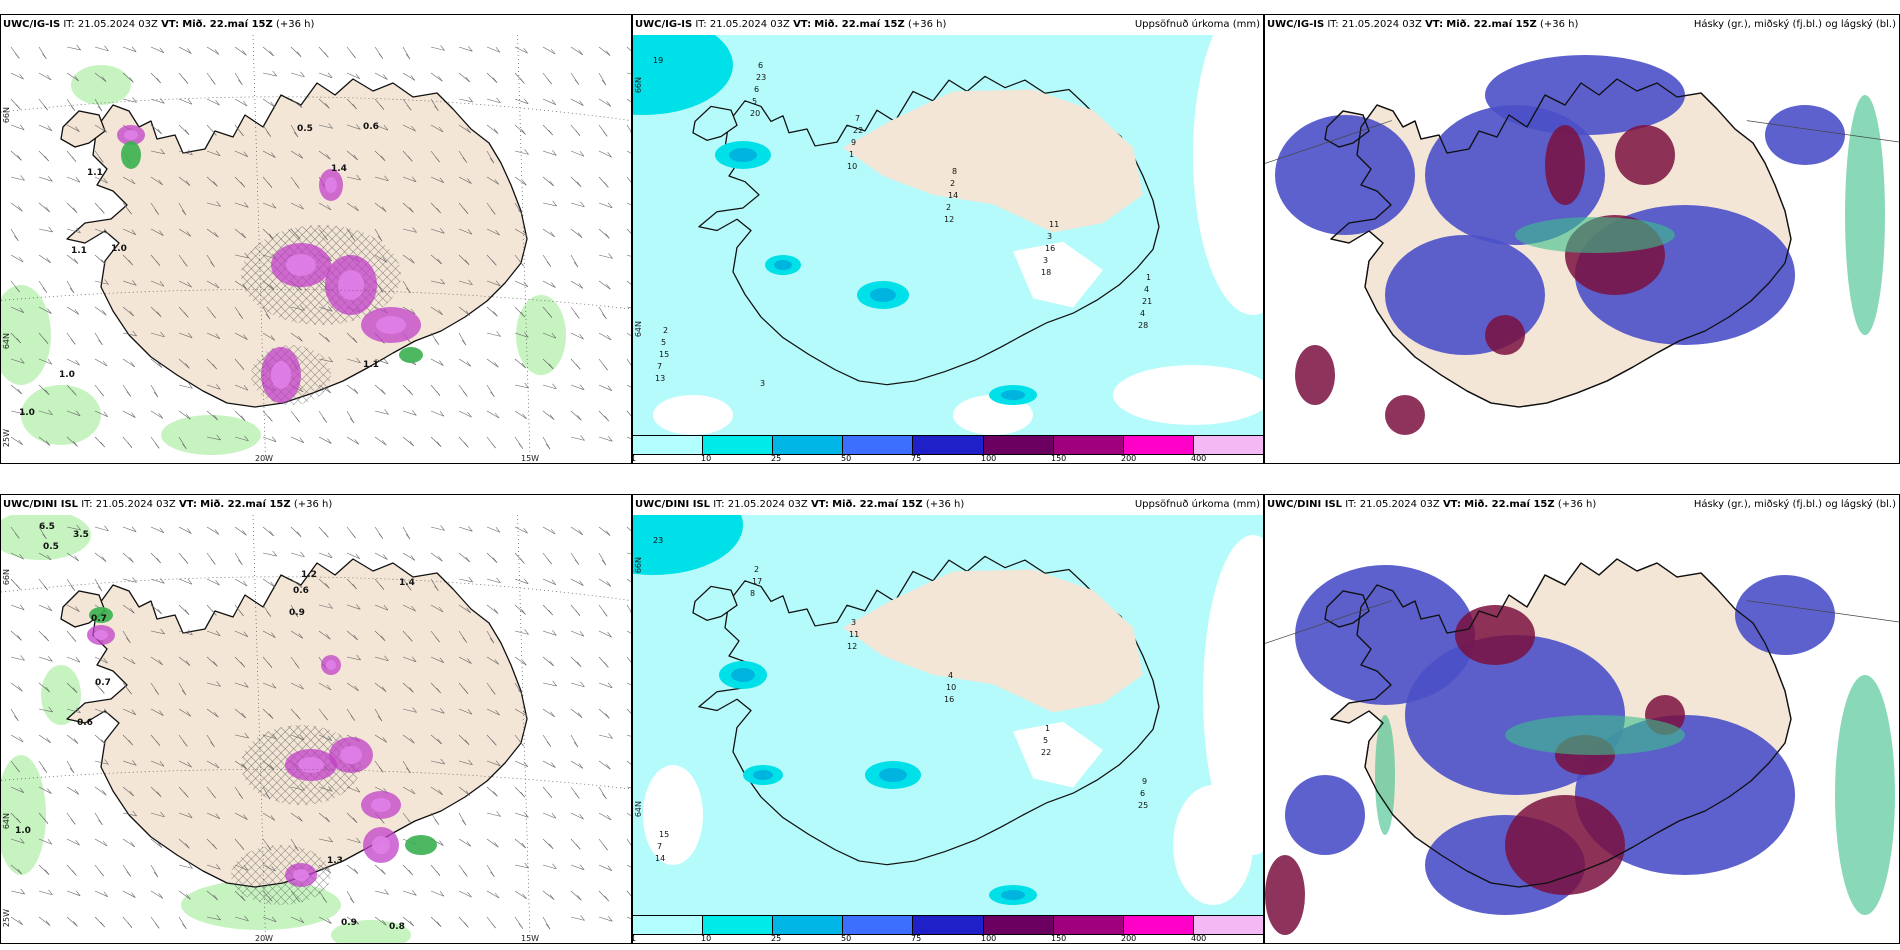 This screenshot has width=1900, height=950. What do you see at coordinates (530, 938) in the screenshot?
I see `lon-label-15w: 15W` at bounding box center [530, 938].